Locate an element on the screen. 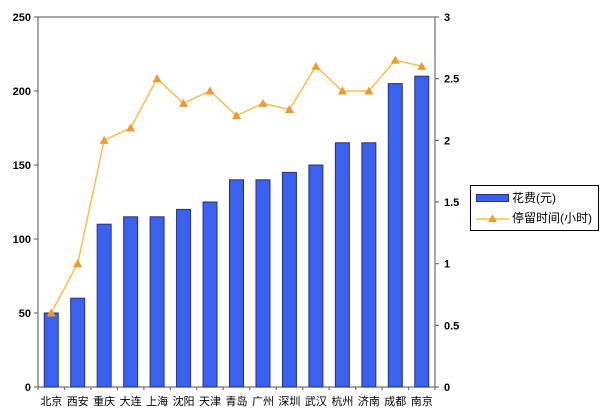 This screenshot has width=602, height=417. left-axis-tick-label: 150 is located at coordinates (22, 166).